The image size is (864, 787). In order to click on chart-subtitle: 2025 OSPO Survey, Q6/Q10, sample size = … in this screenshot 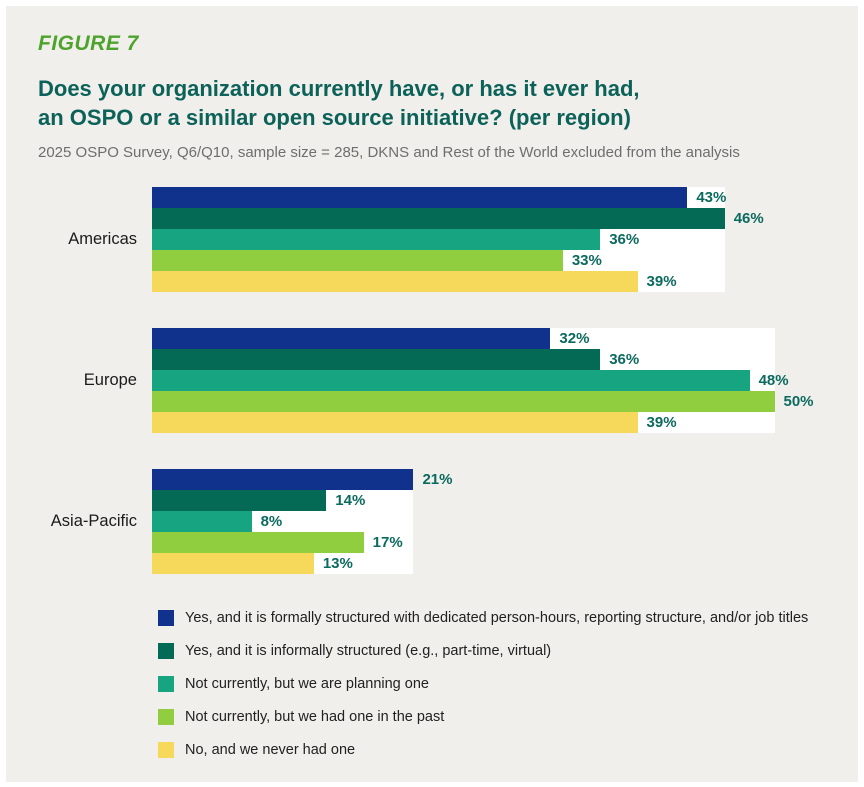, I will do `click(389, 152)`.